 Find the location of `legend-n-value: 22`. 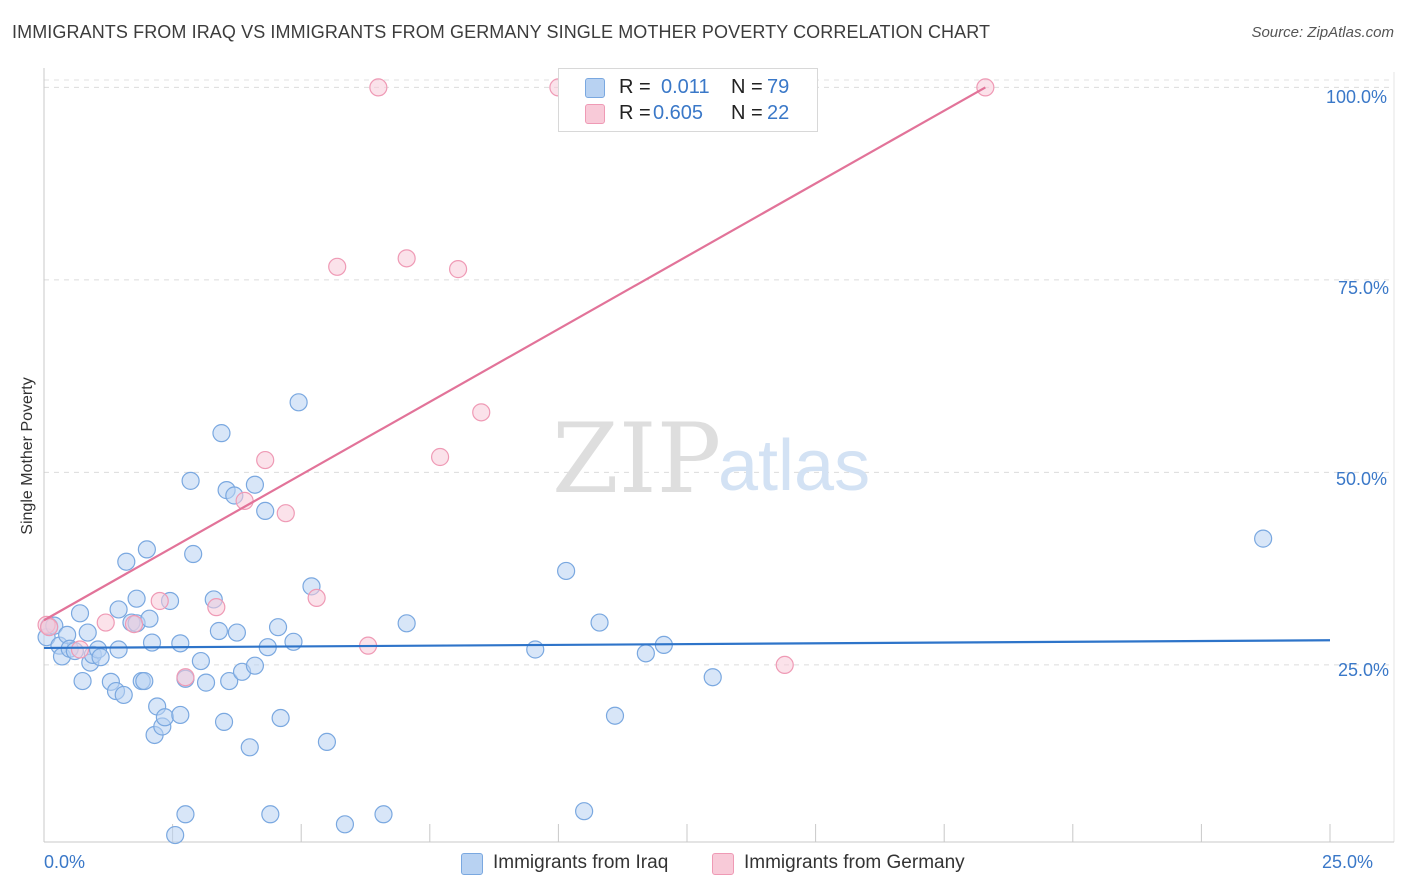

legend-n-value: 22 is located at coordinates (778, 113).